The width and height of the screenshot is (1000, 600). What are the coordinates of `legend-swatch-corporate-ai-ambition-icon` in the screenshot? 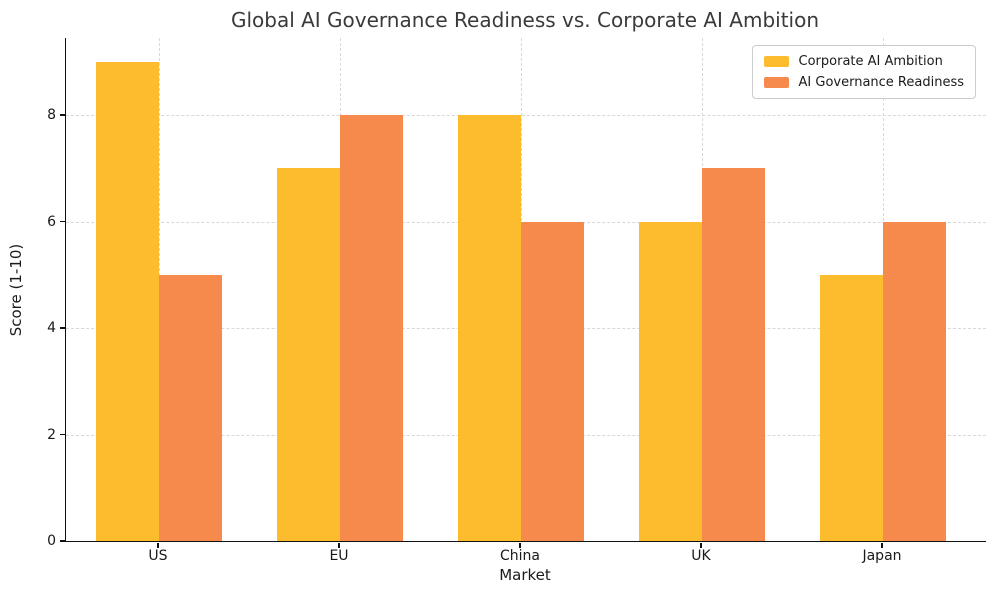 It's located at (776, 61).